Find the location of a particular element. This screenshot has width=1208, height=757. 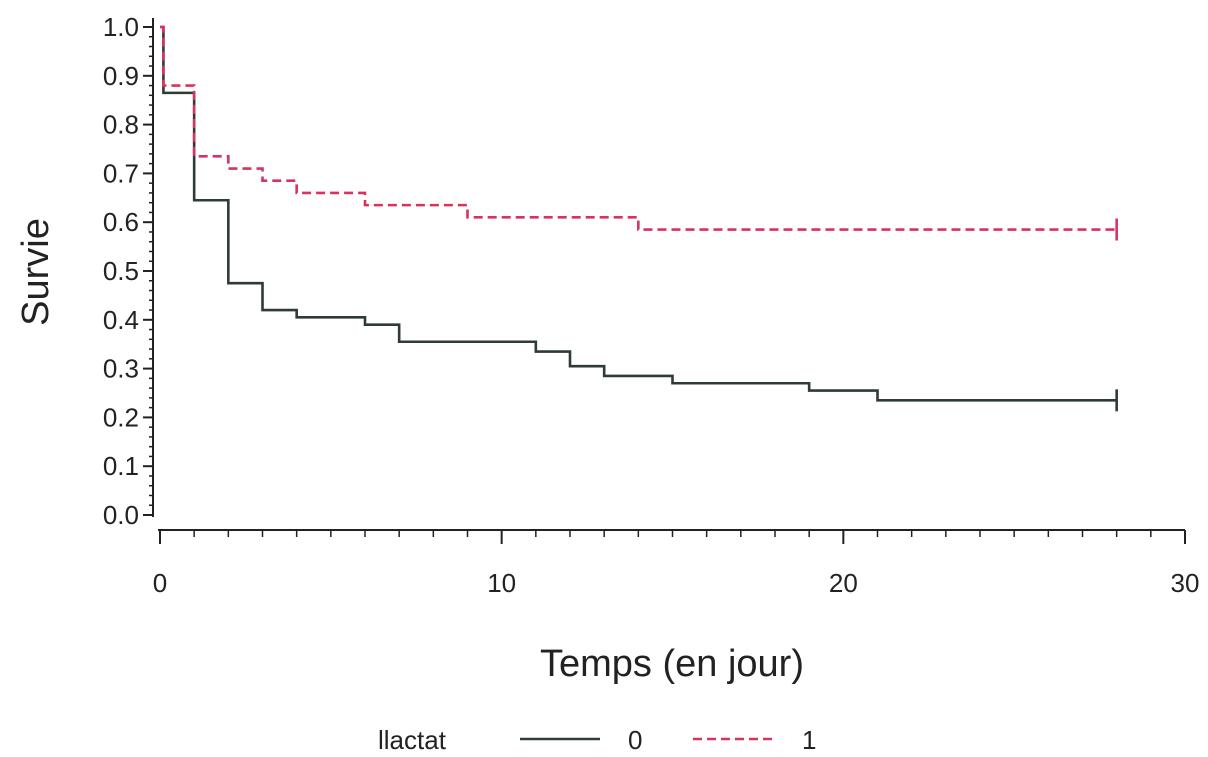

x-tick-label: 0 is located at coordinates (160, 583).